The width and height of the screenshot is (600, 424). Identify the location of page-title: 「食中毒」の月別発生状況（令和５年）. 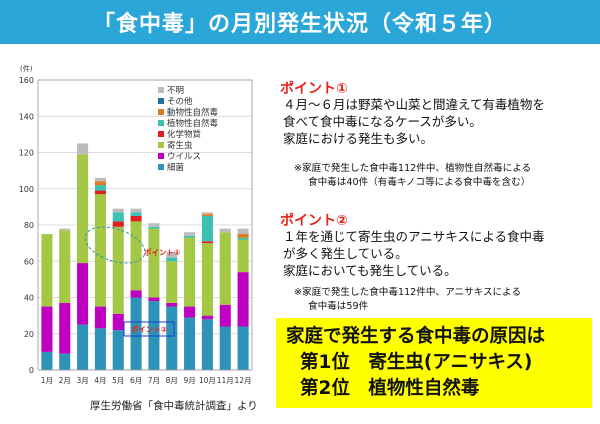
(300, 22).